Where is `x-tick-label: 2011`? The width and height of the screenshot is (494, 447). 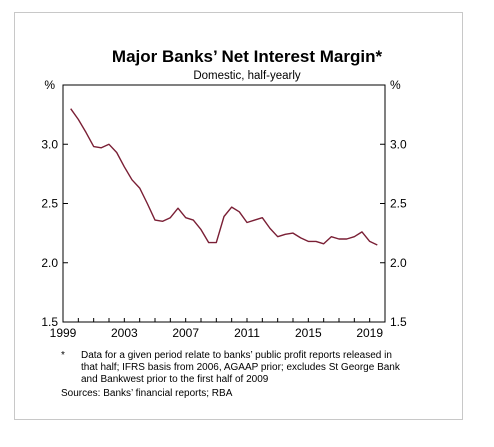 x-tick-label: 2011 is located at coordinates (247, 333).